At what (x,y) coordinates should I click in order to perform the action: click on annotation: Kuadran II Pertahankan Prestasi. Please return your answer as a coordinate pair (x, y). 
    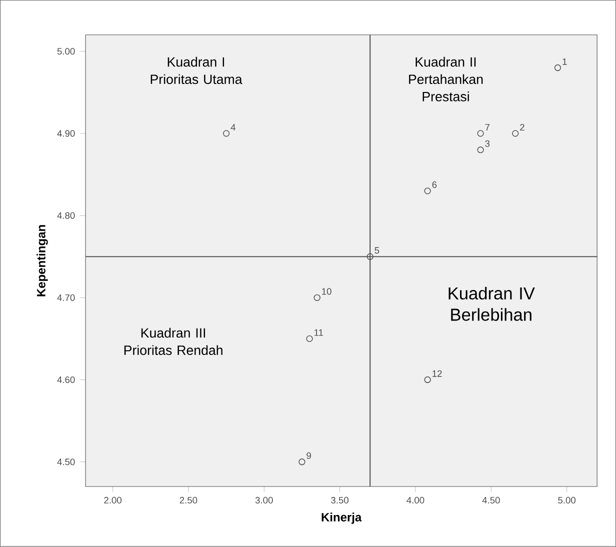
    Looking at the image, I should click on (446, 79).